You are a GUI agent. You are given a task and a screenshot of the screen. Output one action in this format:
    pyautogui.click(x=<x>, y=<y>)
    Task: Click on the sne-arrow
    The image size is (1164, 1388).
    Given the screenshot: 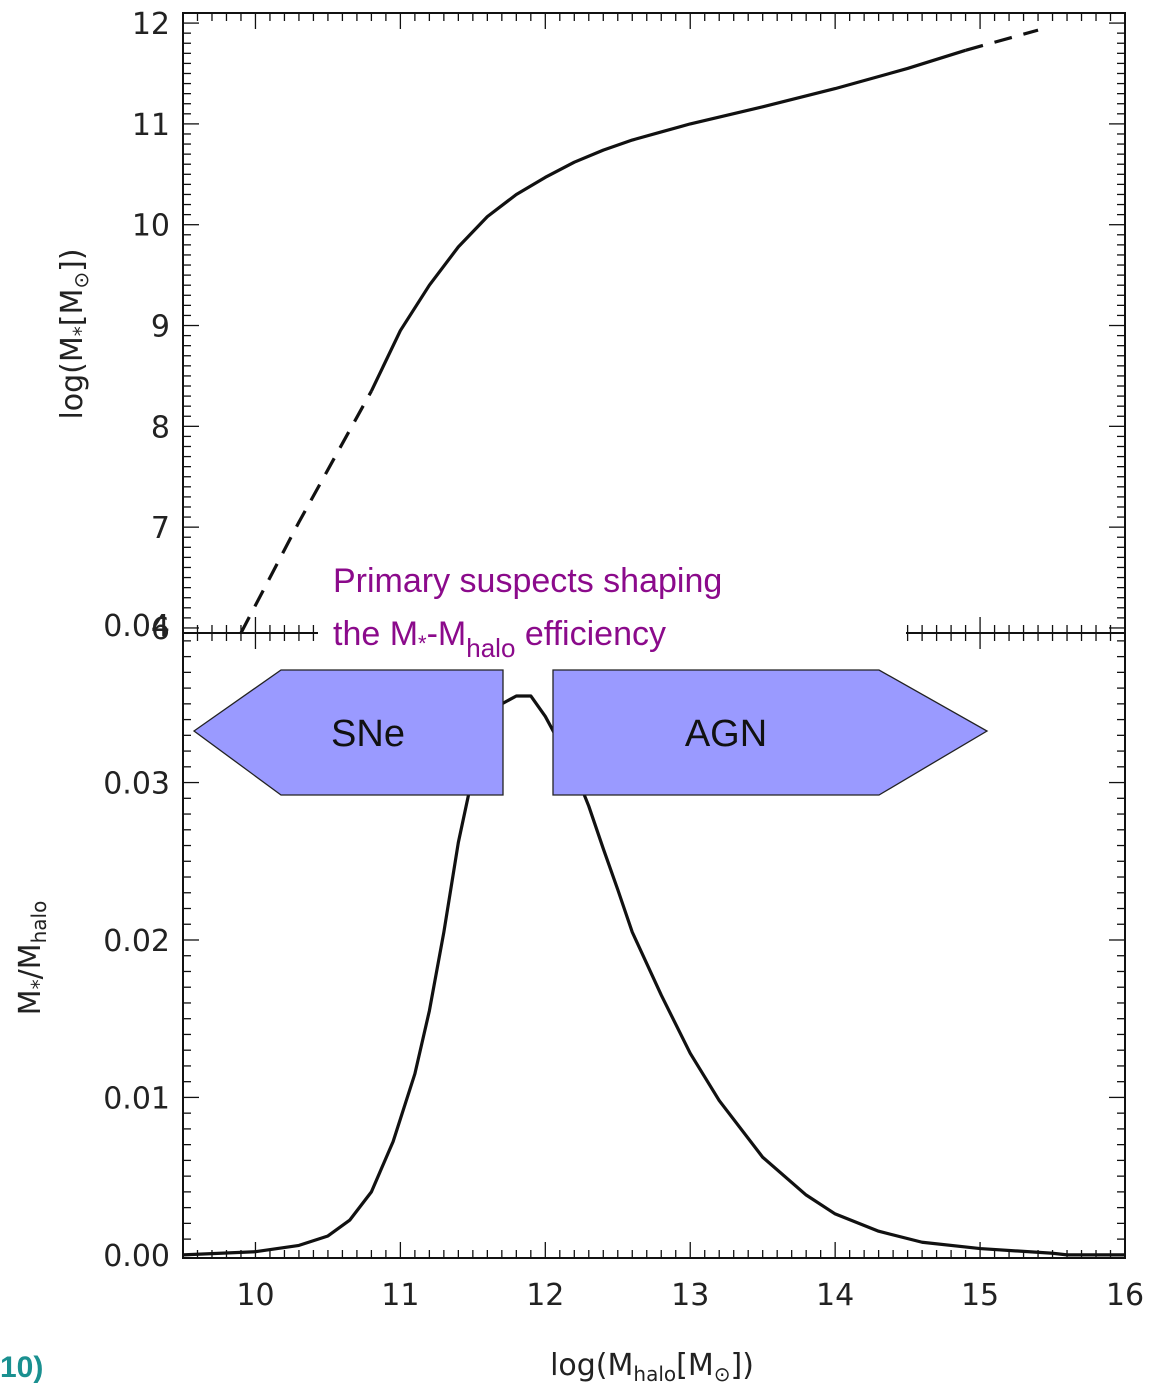 What is the action you would take?
    pyautogui.click(x=348, y=732)
    